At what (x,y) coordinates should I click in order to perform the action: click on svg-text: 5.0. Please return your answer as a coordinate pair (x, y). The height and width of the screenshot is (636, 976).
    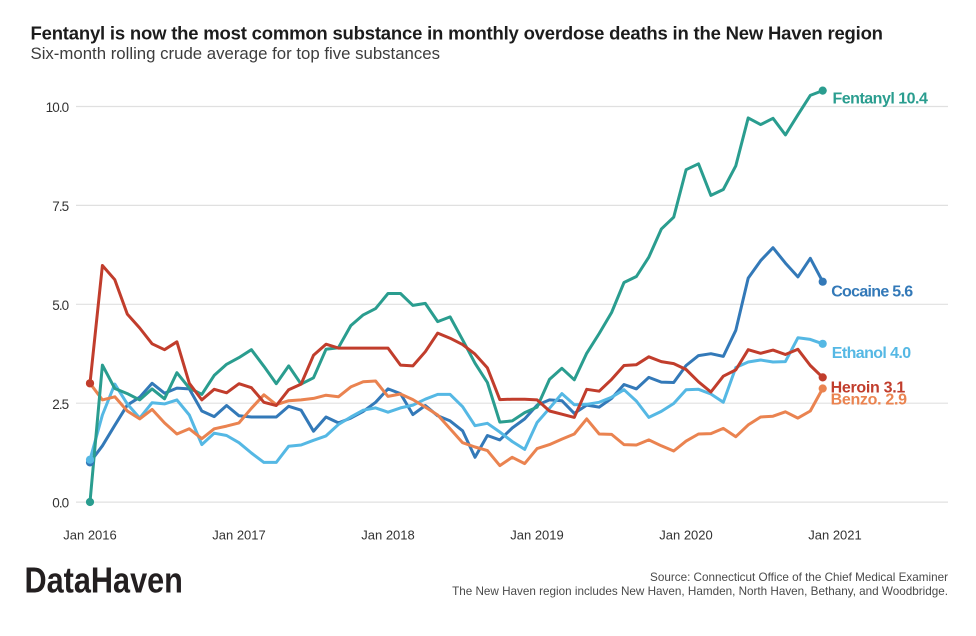
    Looking at the image, I should click on (60, 305).